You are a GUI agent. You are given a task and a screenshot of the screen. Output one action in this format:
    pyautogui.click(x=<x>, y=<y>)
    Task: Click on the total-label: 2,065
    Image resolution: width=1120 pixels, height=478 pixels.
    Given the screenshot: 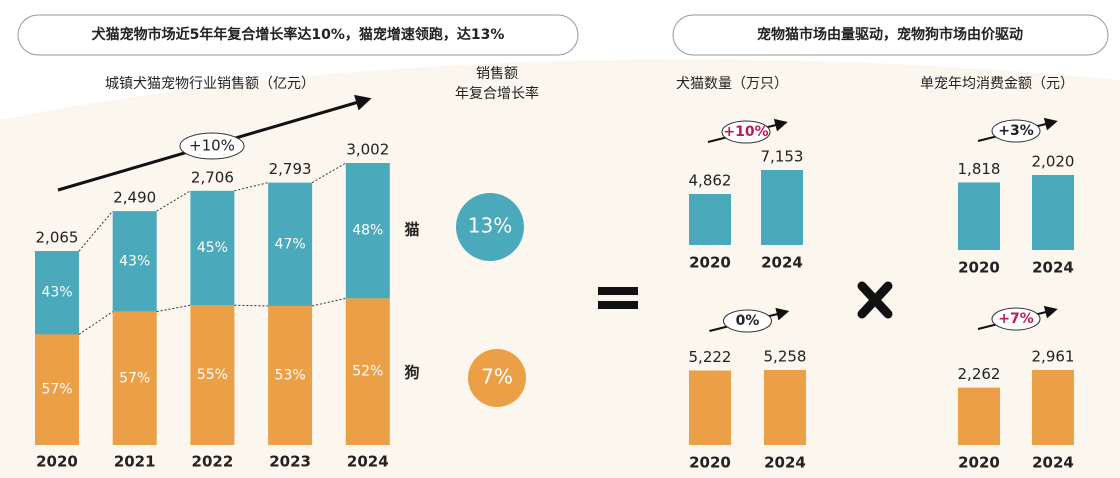 What is the action you would take?
    pyautogui.click(x=57, y=238)
    